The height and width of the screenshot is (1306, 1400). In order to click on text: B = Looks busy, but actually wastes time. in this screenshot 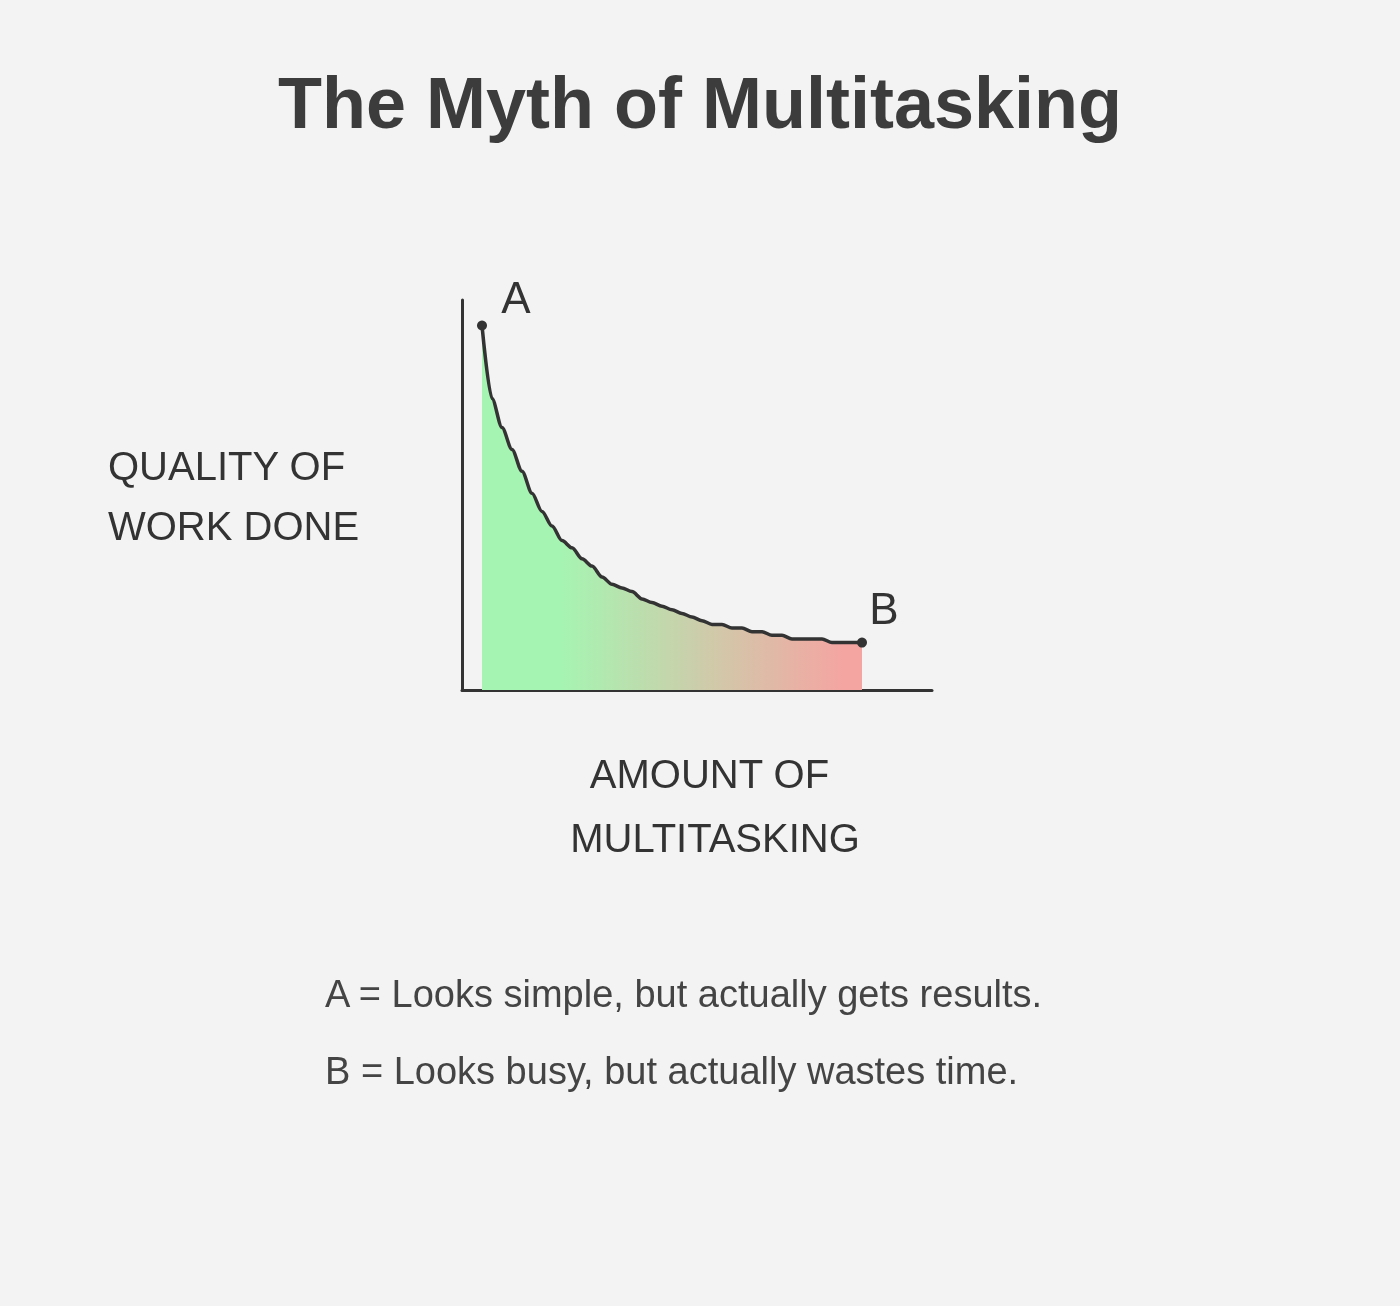, I will do `click(672, 1071)`.